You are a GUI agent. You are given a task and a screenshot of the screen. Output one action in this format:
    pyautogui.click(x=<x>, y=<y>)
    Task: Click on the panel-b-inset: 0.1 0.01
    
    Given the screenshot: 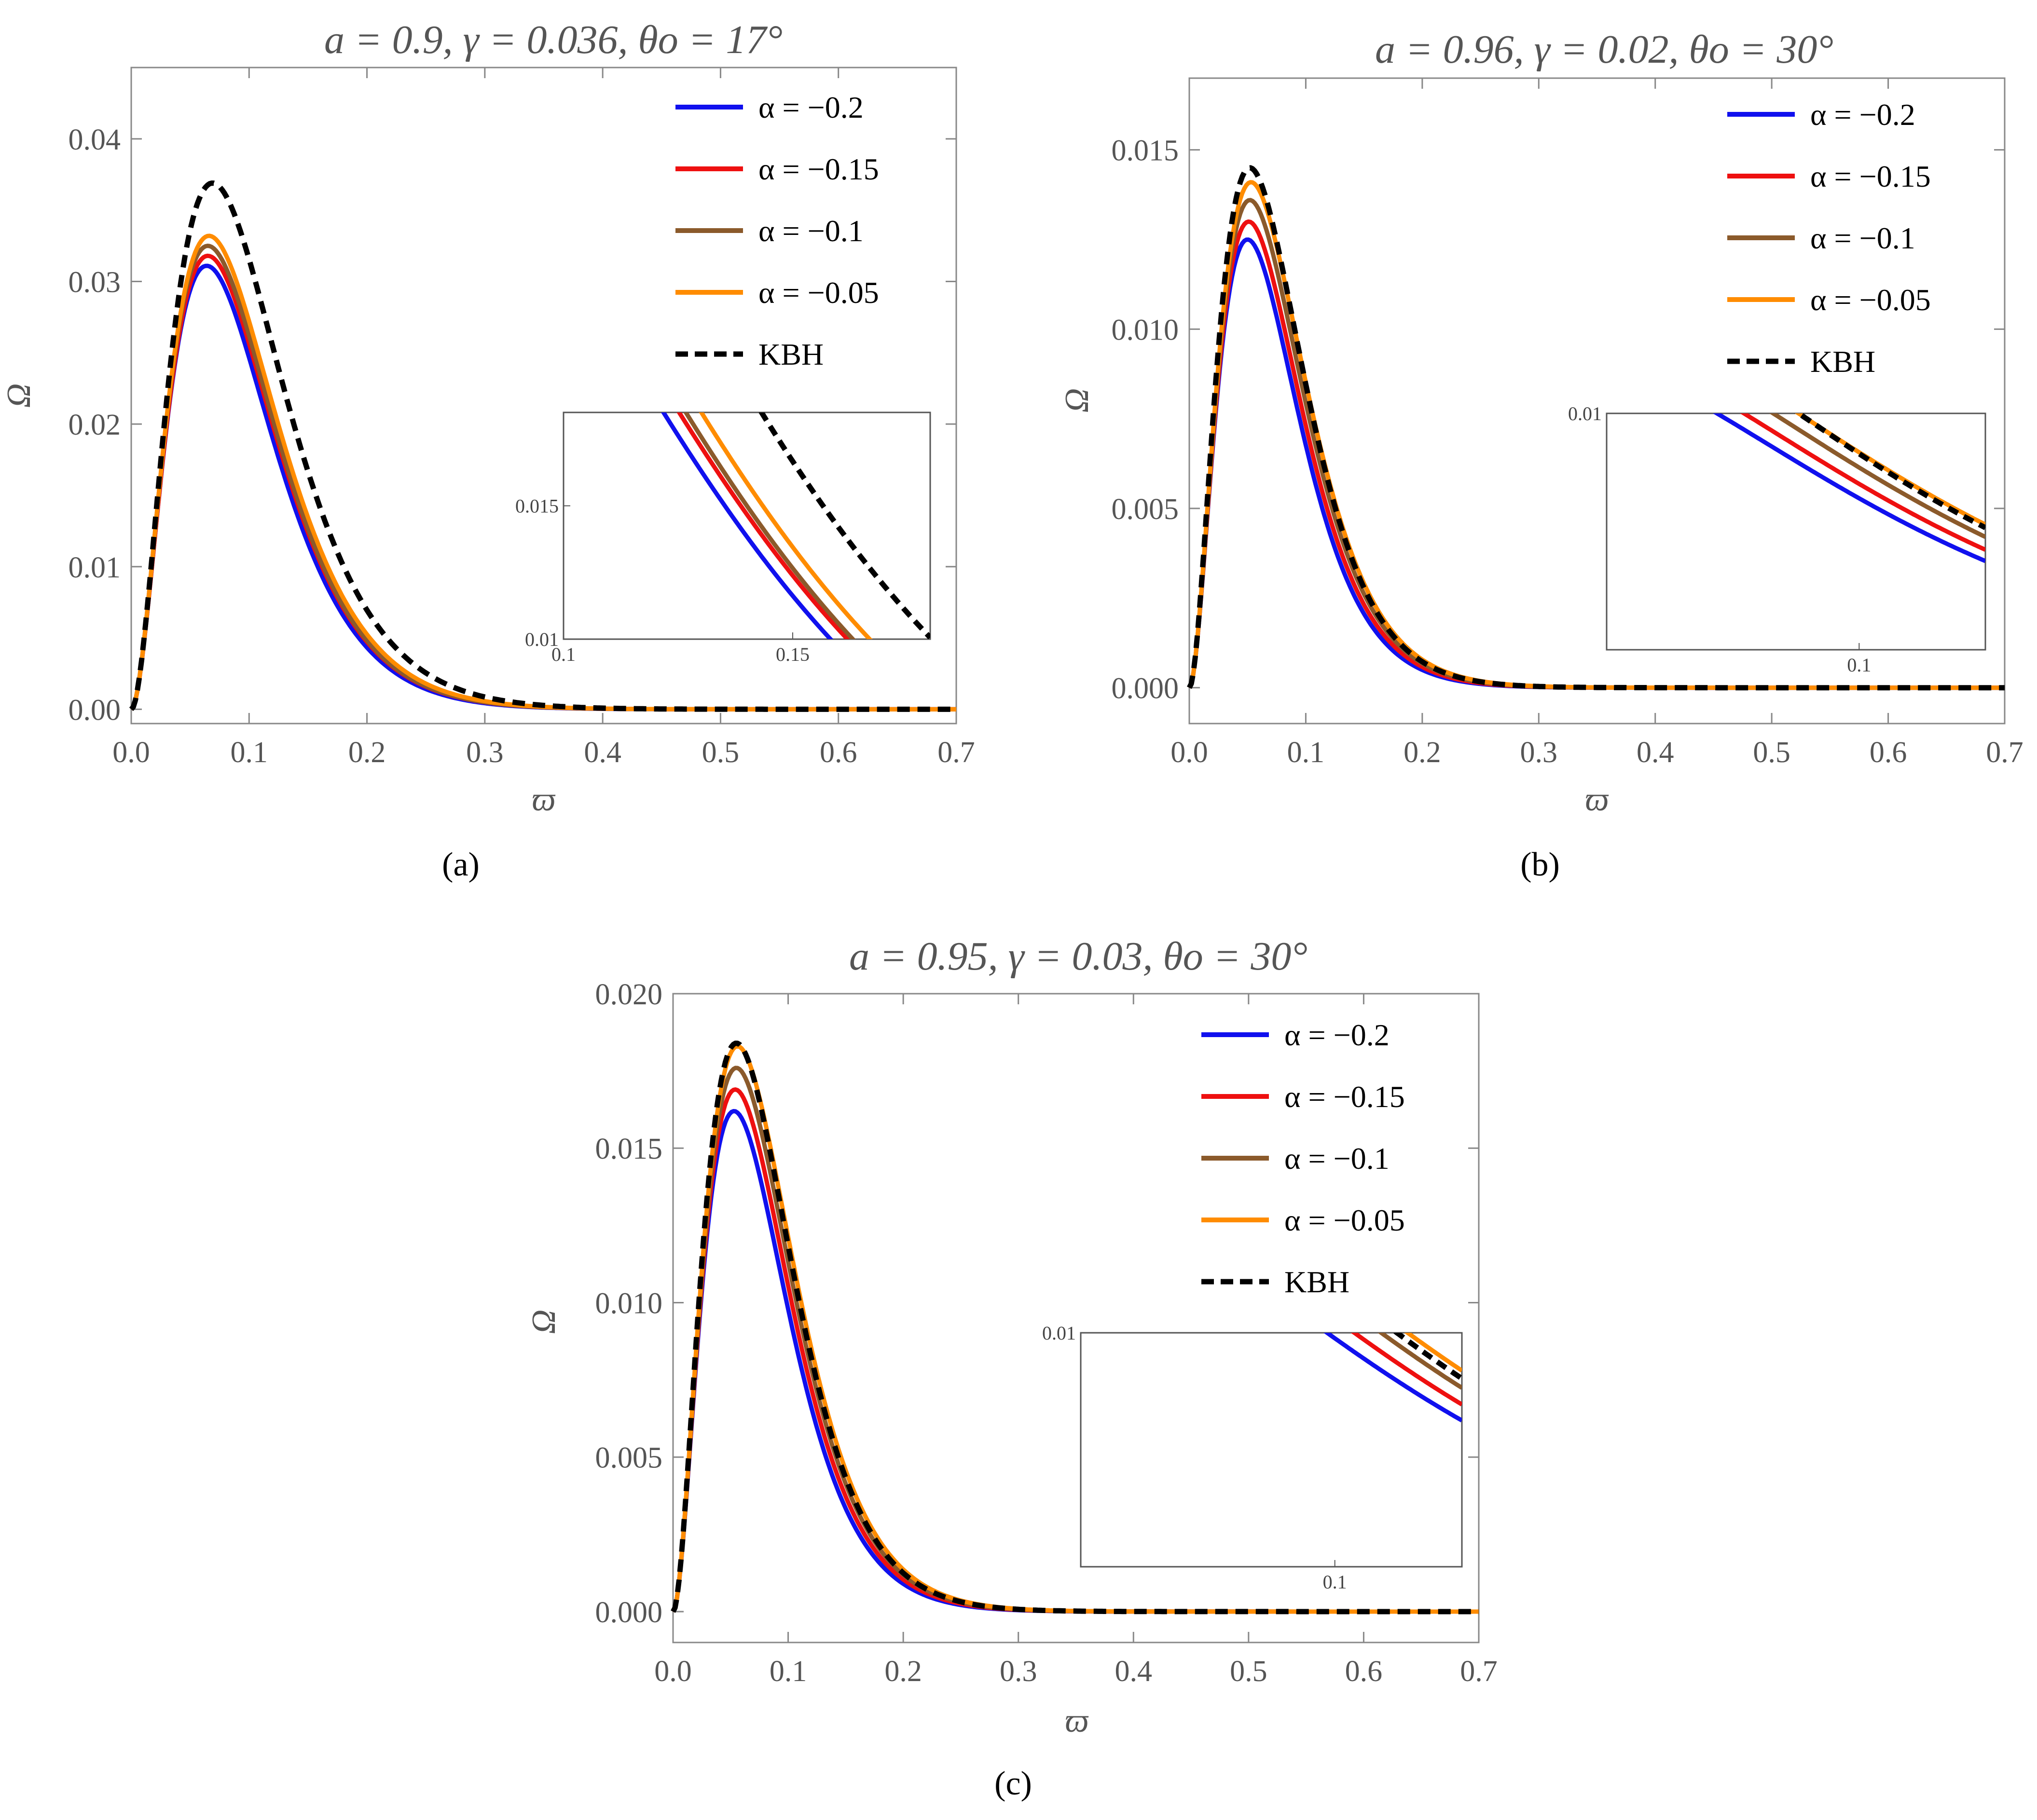 What is the action you would take?
    pyautogui.click(x=1777, y=540)
    